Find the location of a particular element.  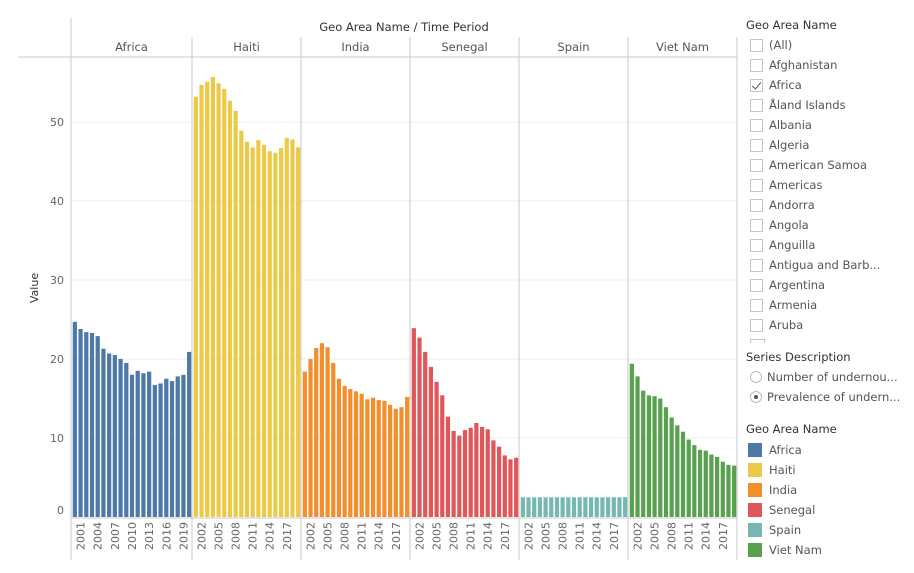

legend-item: India is located at coordinates (772, 490).